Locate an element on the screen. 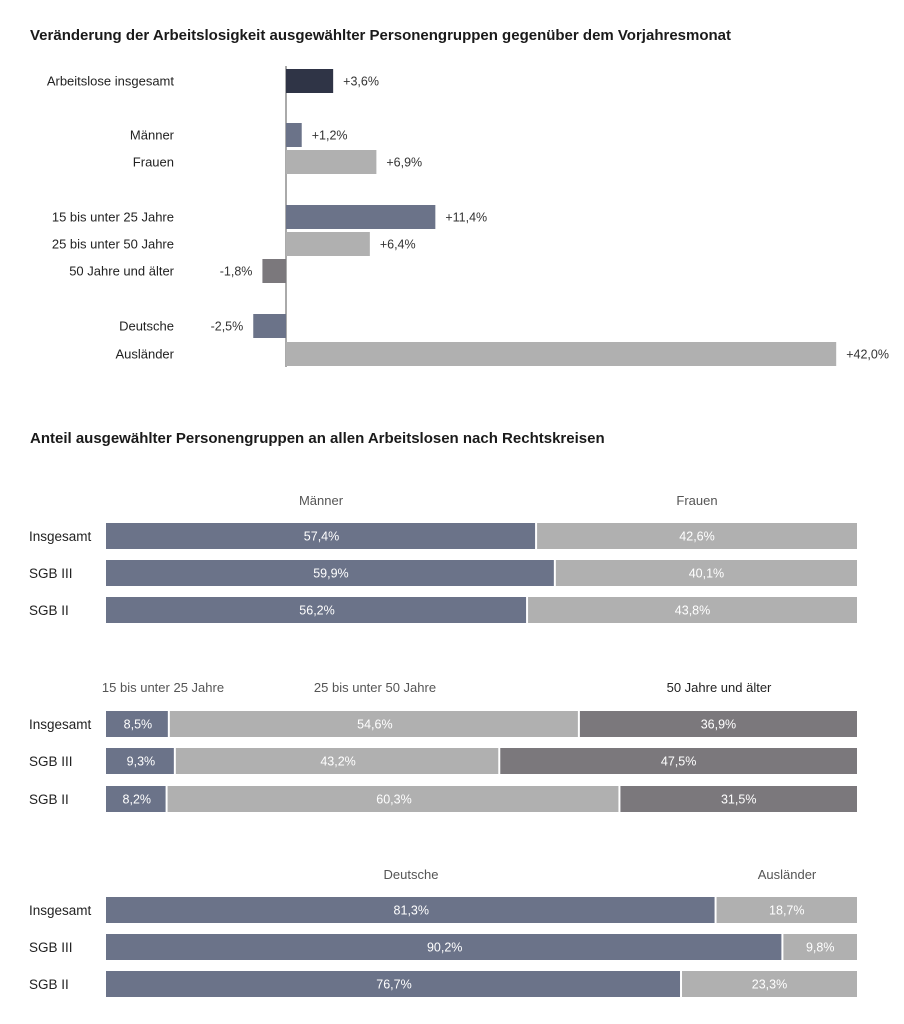 Image resolution: width=904 pixels, height=1024 pixels. category-label-3: 15 bis unter 25 Jahre is located at coordinates (113, 217).